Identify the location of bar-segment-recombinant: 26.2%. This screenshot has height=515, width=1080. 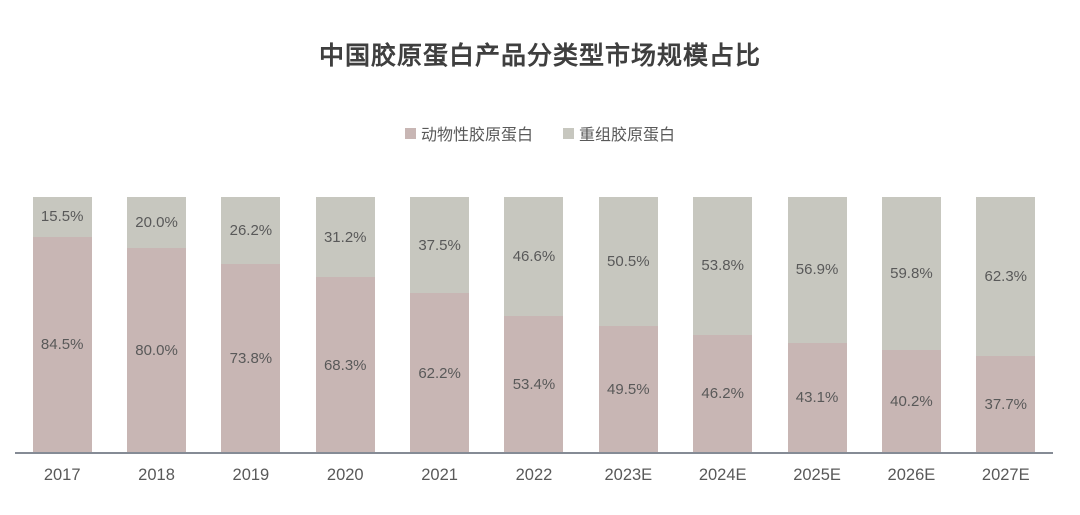
(251, 231).